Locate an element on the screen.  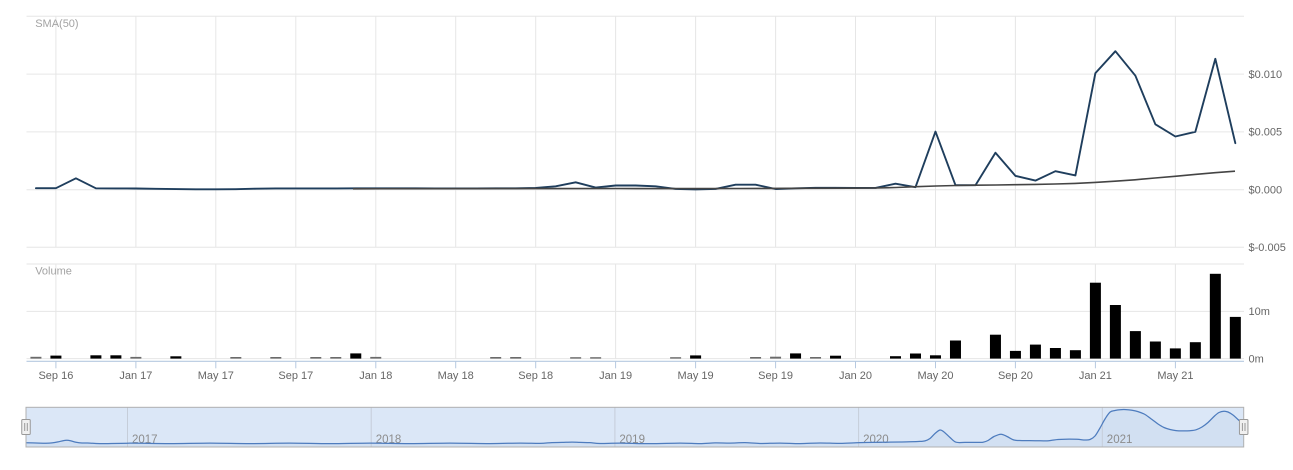
svg-text: Sep 19 is located at coordinates (775, 376).